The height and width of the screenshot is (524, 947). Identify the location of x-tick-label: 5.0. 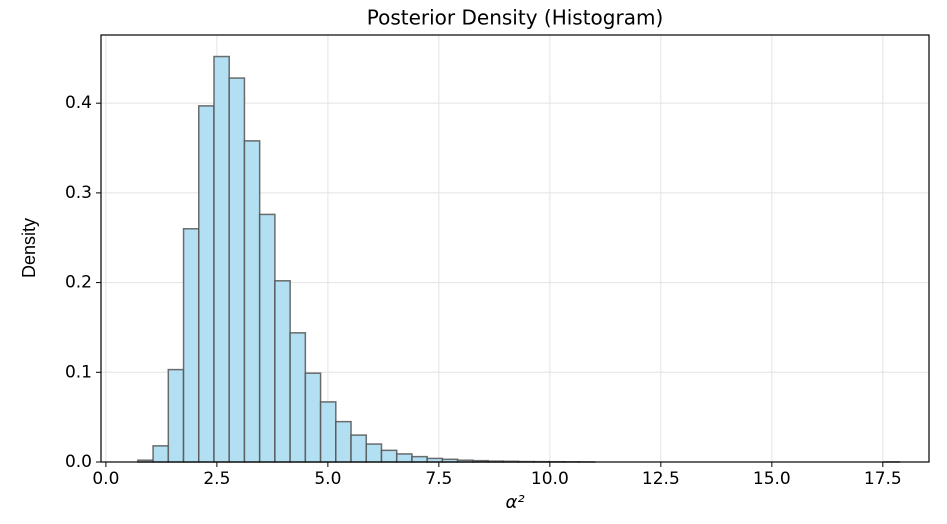
(327, 479).